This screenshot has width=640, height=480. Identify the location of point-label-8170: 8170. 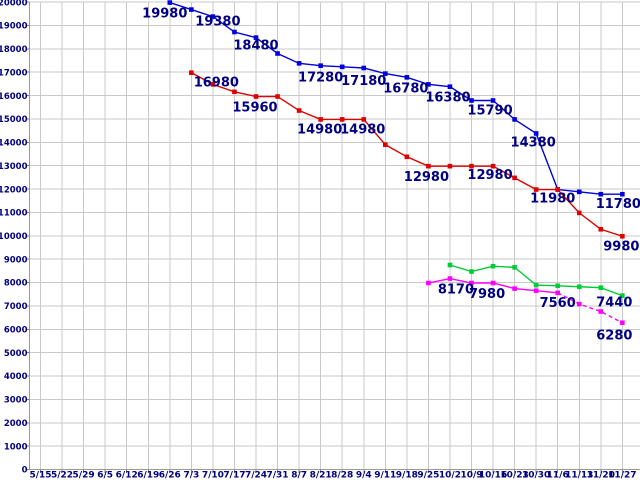
(456, 290).